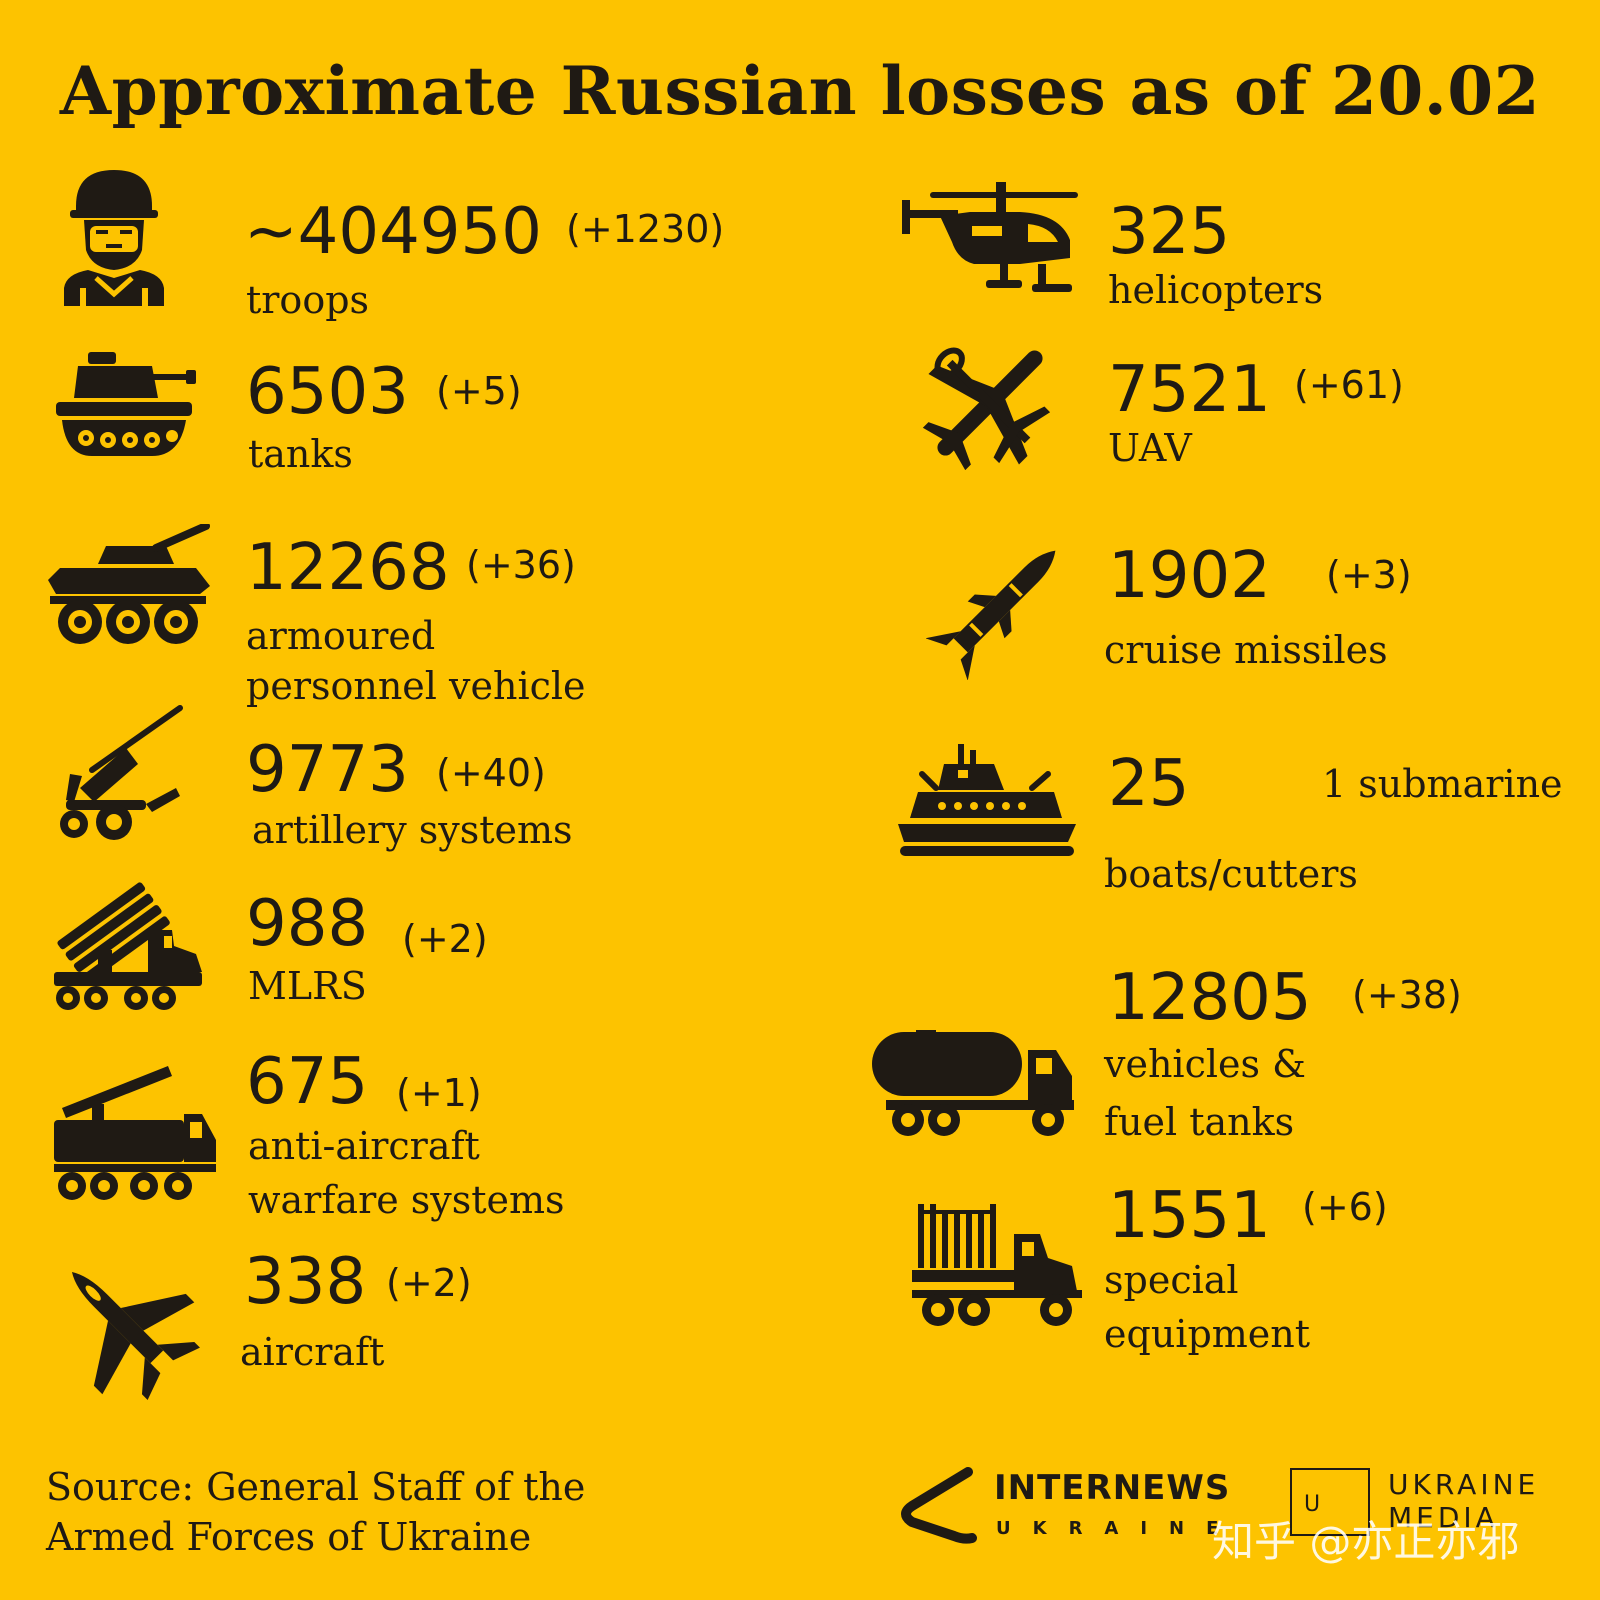 The width and height of the screenshot is (1600, 1600). I want to click on soldier-icon, so click(114, 236).